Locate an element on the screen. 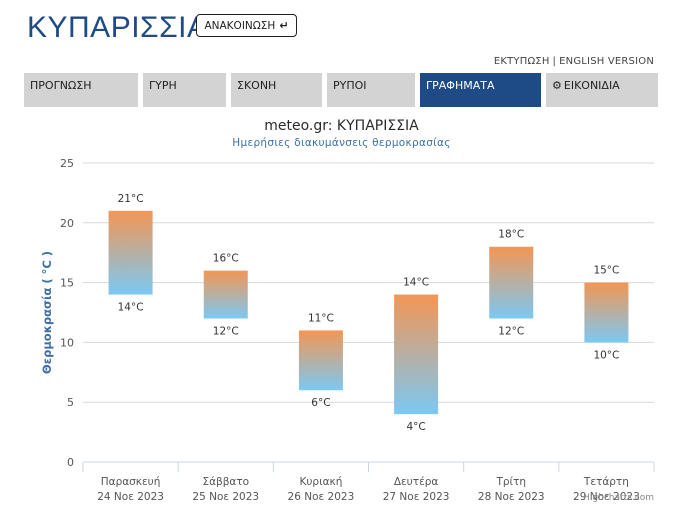 Image resolution: width=683 pixels, height=524 pixels. return-arrow-icon: ↵ is located at coordinates (284, 25).